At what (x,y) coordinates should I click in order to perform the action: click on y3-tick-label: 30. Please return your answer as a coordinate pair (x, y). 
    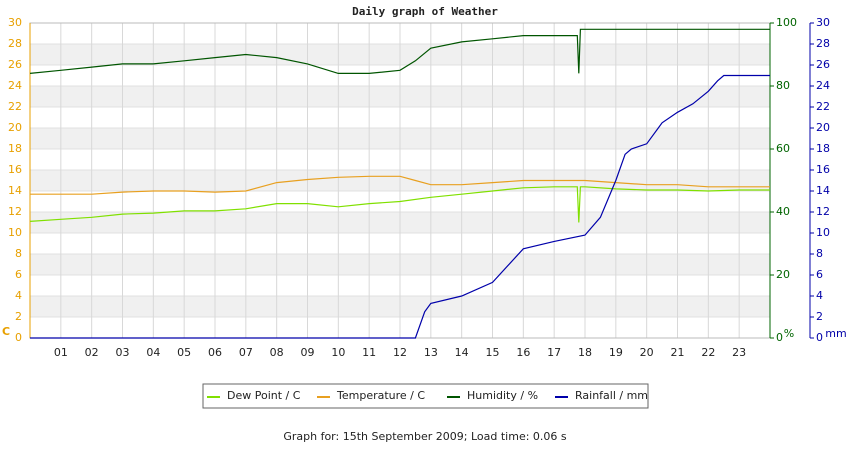
    Looking at the image, I should click on (823, 22).